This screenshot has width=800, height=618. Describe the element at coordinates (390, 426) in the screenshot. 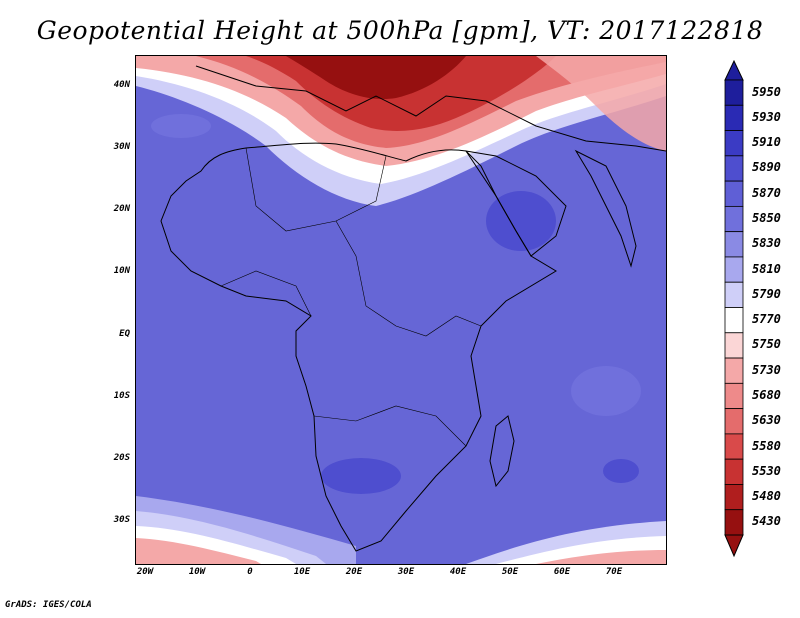

I see `country-borders-south` at that location.